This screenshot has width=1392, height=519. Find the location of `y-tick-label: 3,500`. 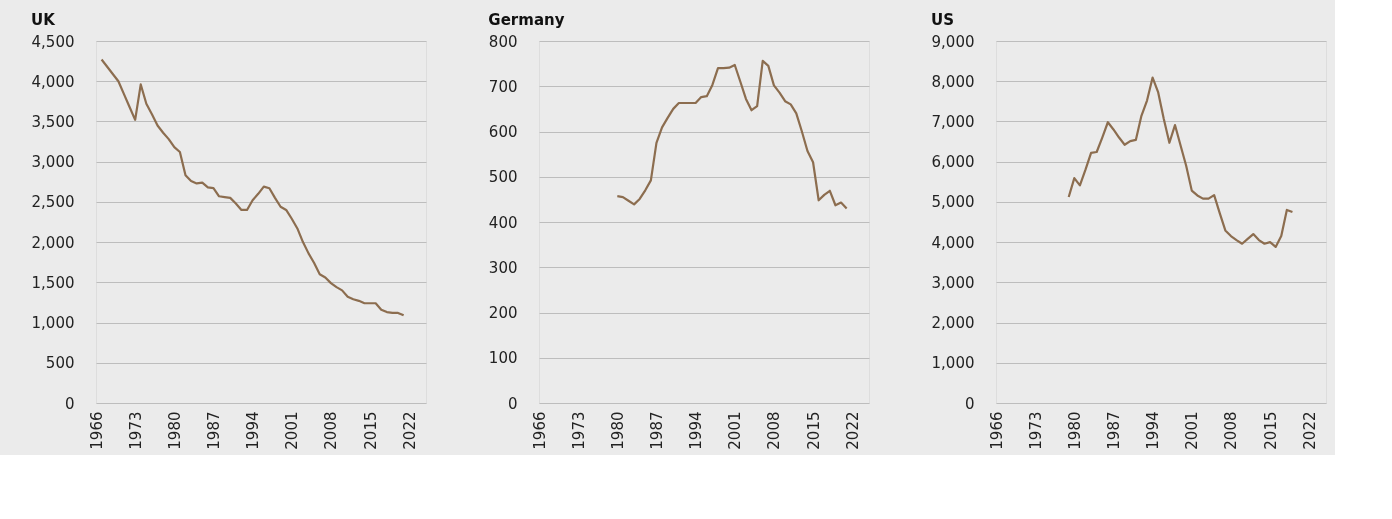

y-tick-label: 3,500 is located at coordinates (53, 121).